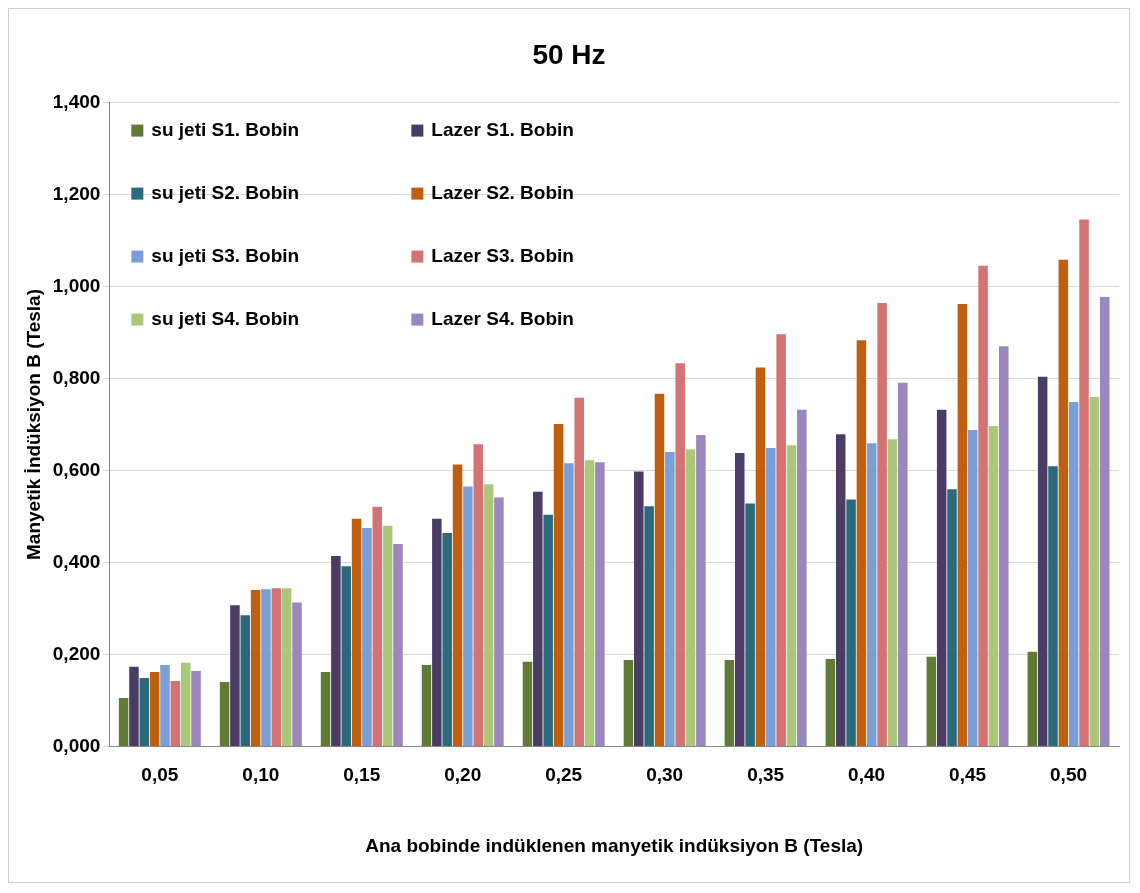  I want to click on legend-label: su jeti S2. Bobin, so click(225, 192).